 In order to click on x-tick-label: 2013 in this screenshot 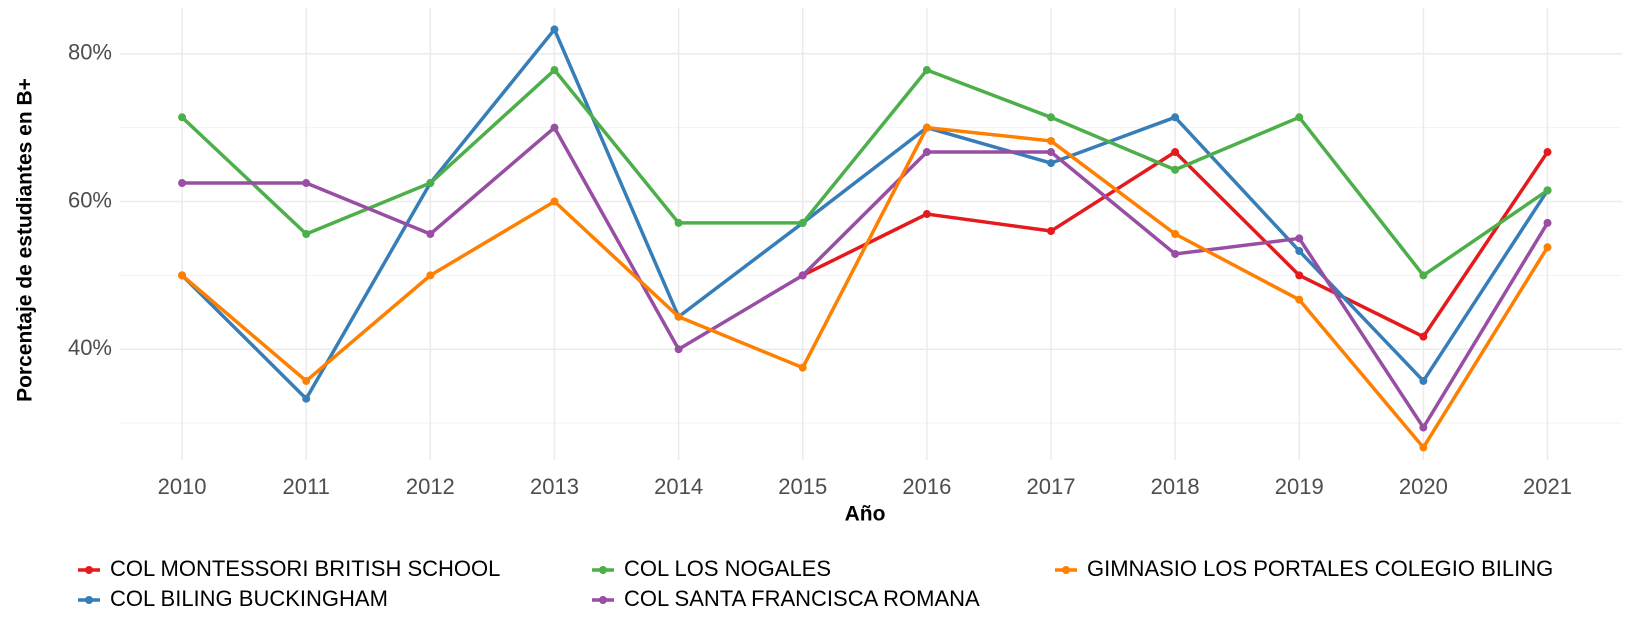, I will do `click(554, 486)`.